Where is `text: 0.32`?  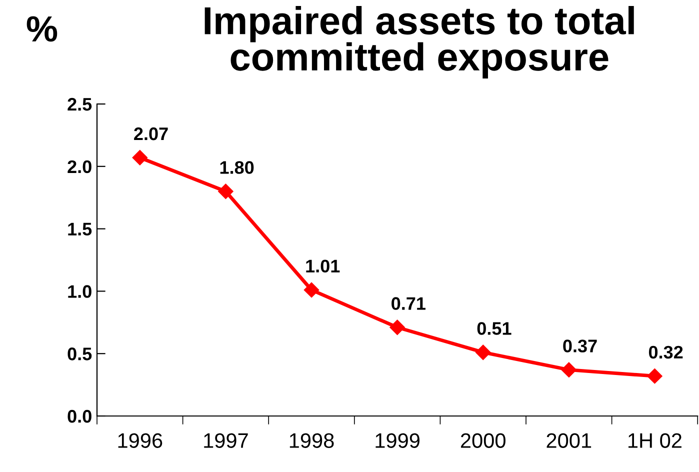
text: 0.32 is located at coordinates (665, 352).